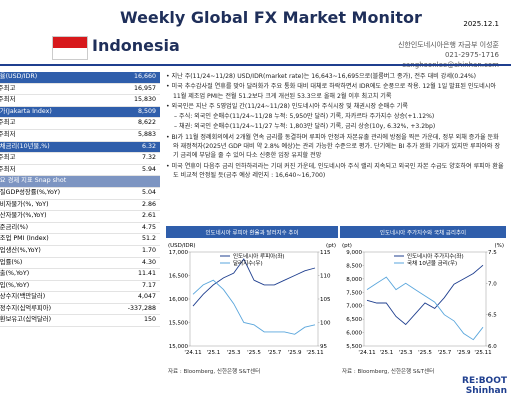 This screenshot has height=400, width=511. What do you see at coordinates (325, 277) in the screenshot?
I see `tick-label: 110` at bounding box center [325, 277].